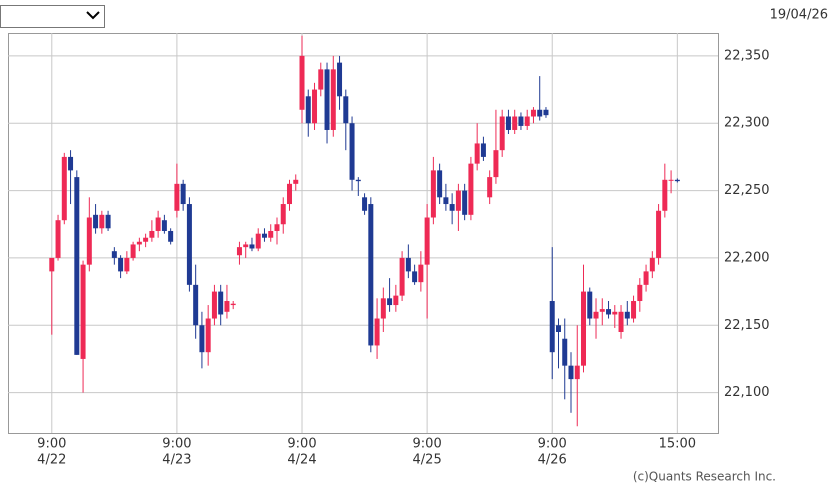  Describe the element at coordinates (677, 444) in the screenshot. I see `x-tick-label: 15:00` at that location.